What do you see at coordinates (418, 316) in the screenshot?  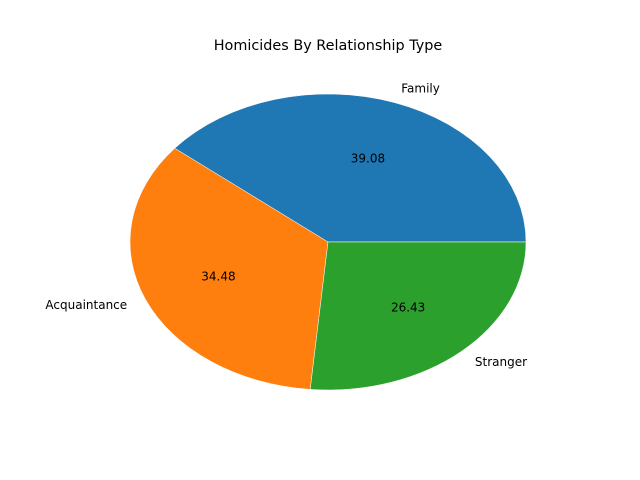 I see `pie-slice-stranger` at bounding box center [418, 316].